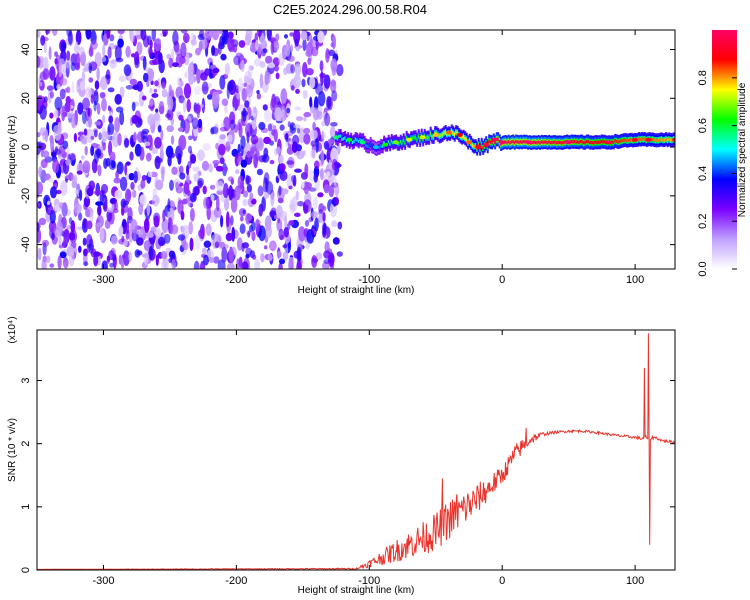 The width and height of the screenshot is (750, 600). I want to click on y-tick-label: 20, so click(26, 98).